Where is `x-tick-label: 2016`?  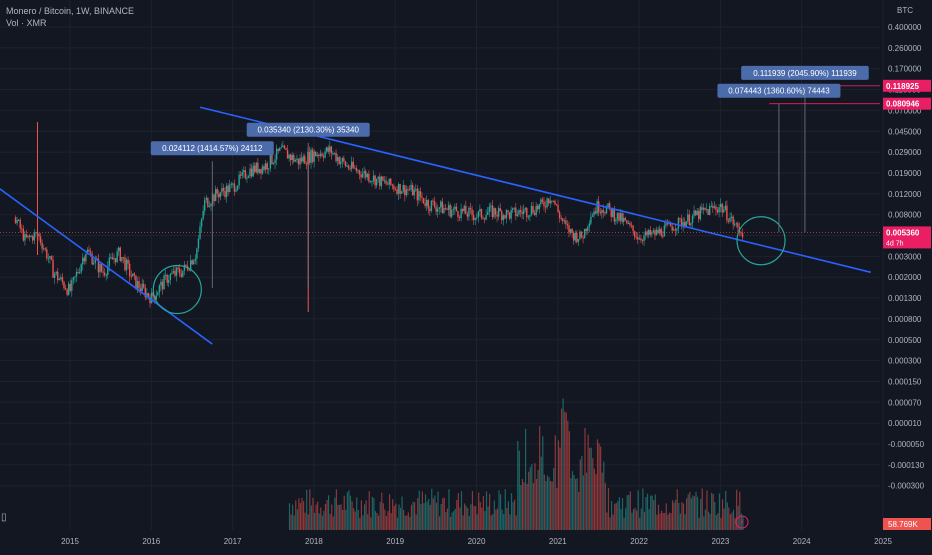 x-tick-label: 2016 is located at coordinates (151, 541).